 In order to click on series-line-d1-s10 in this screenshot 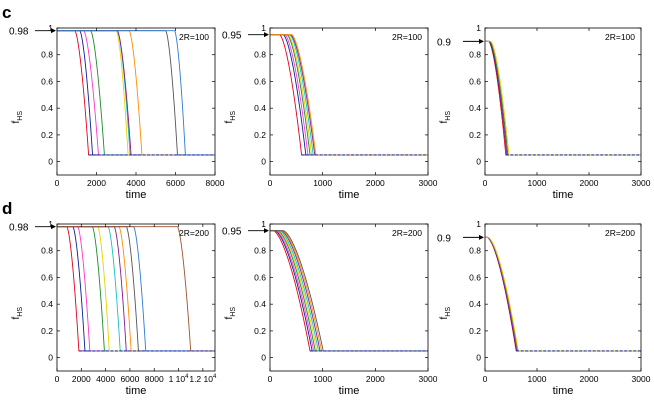, I will do `click(136, 289)`.